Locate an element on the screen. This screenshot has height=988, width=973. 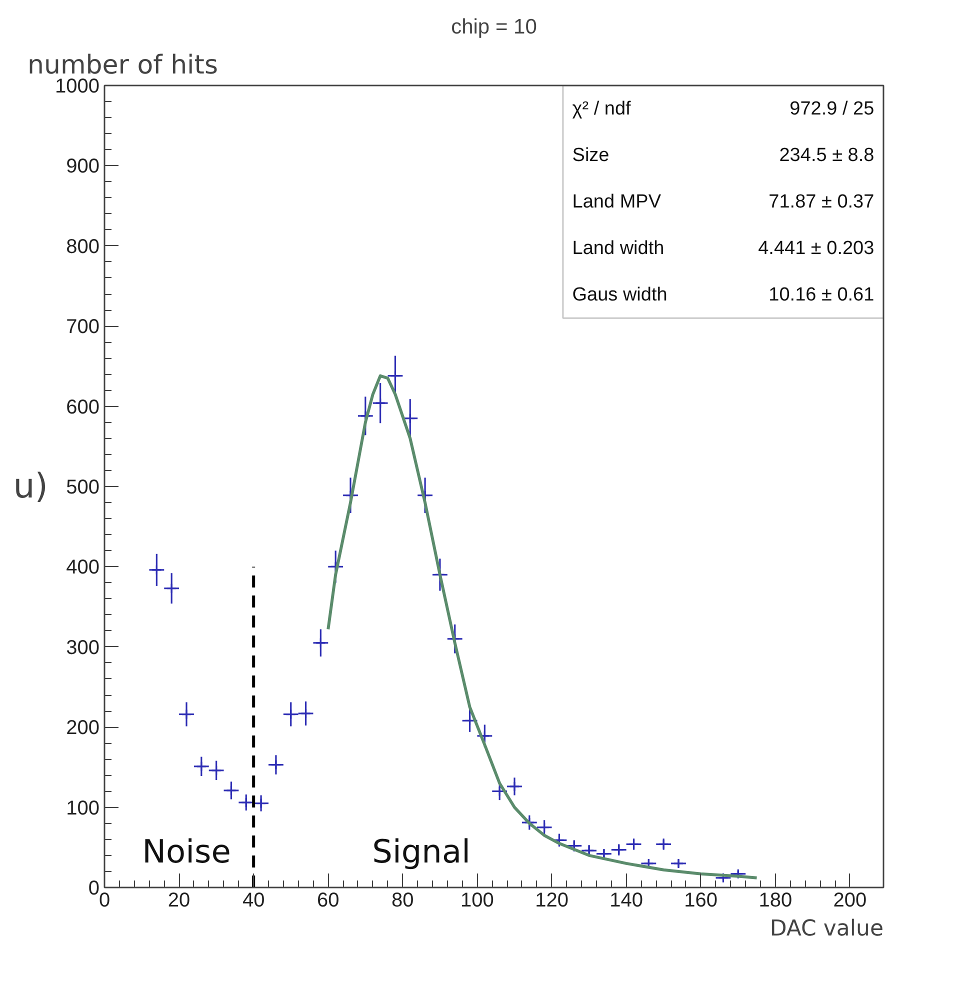
y-tick-label: 1000 is located at coordinates (77, 87).